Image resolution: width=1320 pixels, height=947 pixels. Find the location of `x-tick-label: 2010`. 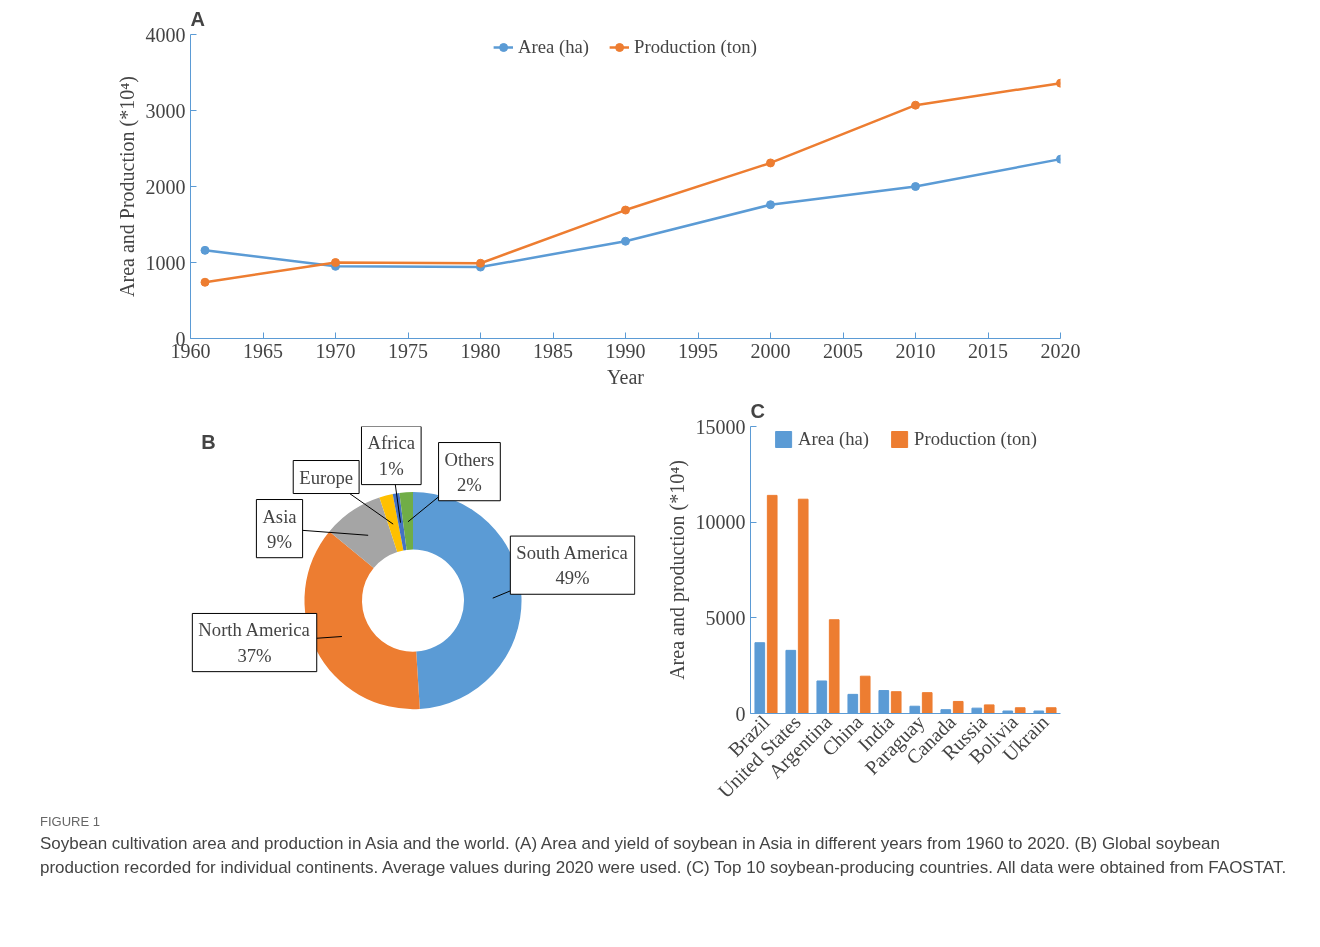

x-tick-label: 2010 is located at coordinates (915, 350).